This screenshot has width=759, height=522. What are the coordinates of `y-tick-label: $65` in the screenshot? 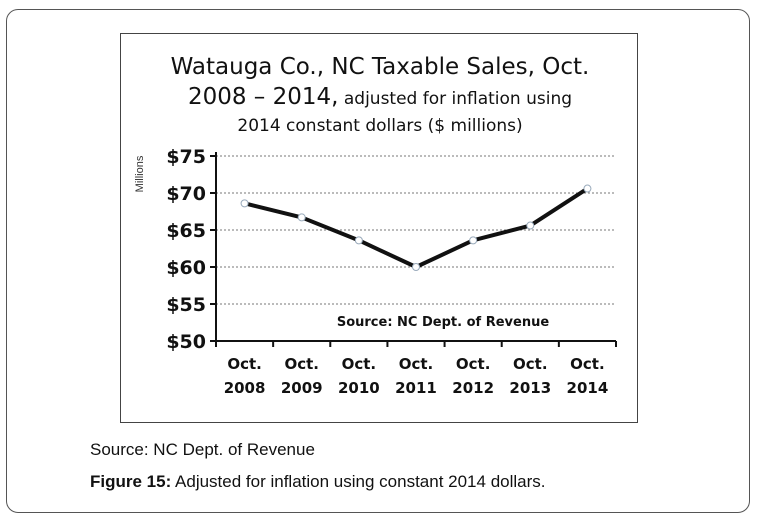 It's located at (186, 231).